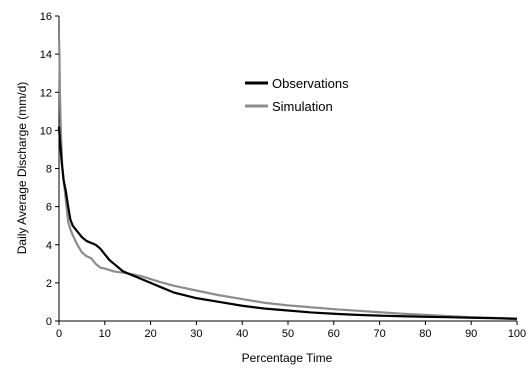 Image resolution: width=529 pixels, height=370 pixels. Describe the element at coordinates (46, 55) in the screenshot. I see `y-tick-label: 14` at that location.